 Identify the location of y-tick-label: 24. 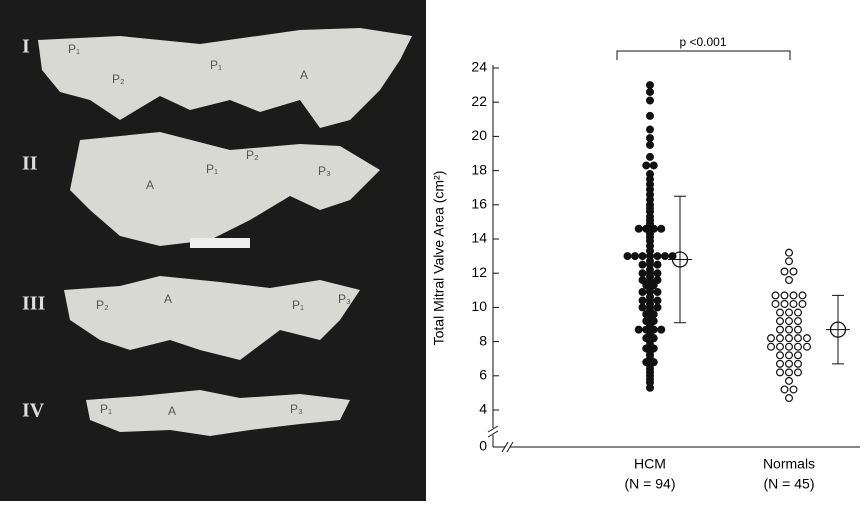
(479, 67).